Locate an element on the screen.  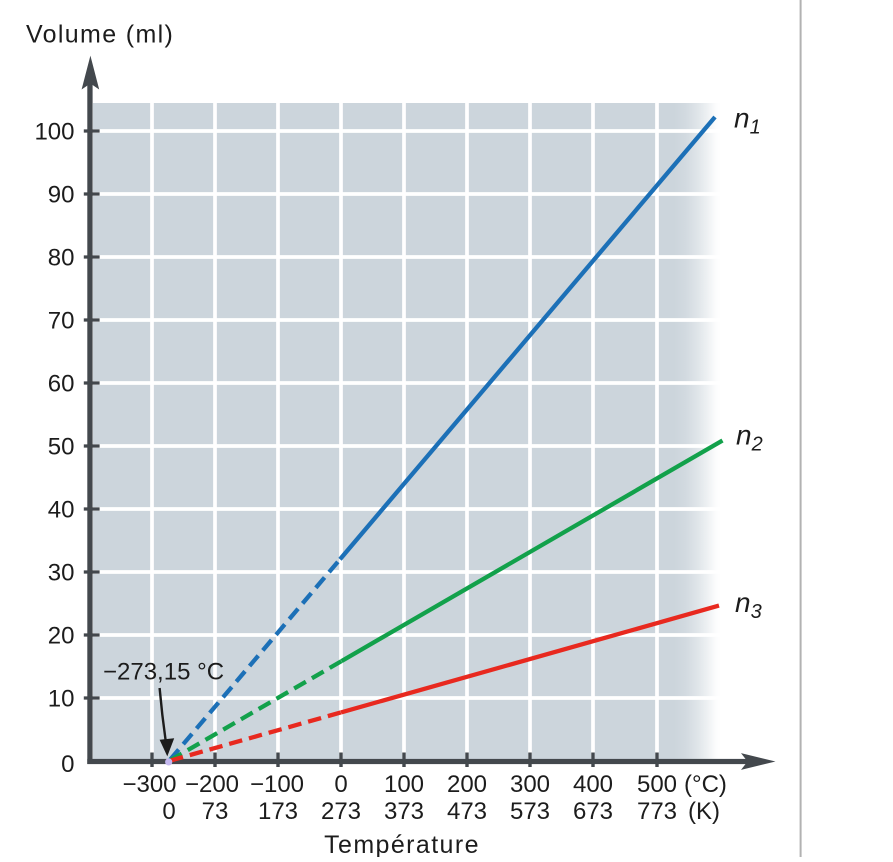
svg-text: 473 is located at coordinates (467, 811).